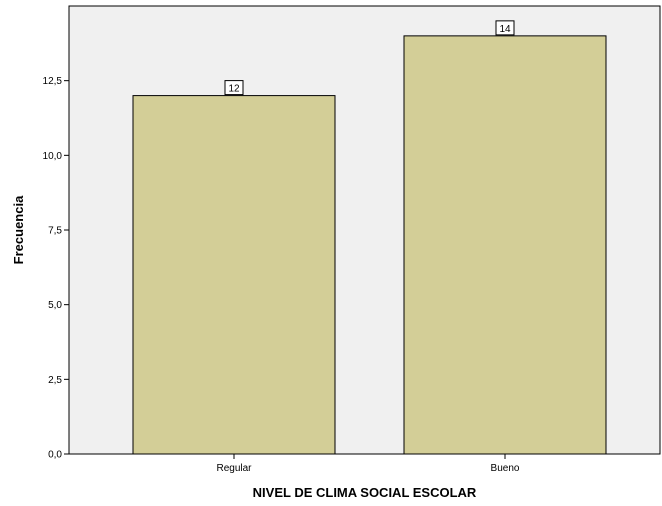 This screenshot has height=506, width=662. I want to click on data-label-box-bueno, so click(505, 28).